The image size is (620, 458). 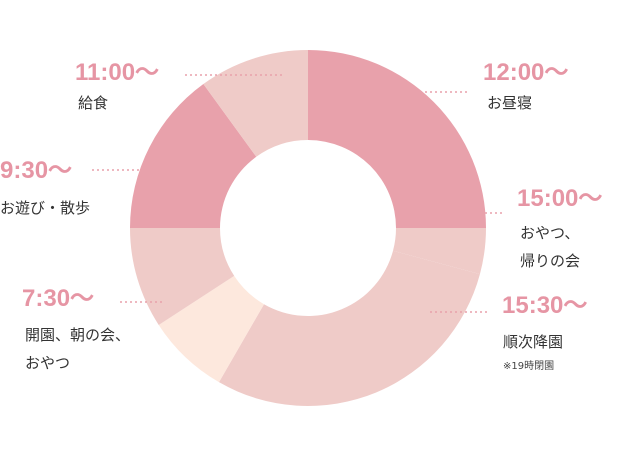 What do you see at coordinates (549, 233) in the screenshot?
I see `activity-label: おやつ、` at bounding box center [549, 233].